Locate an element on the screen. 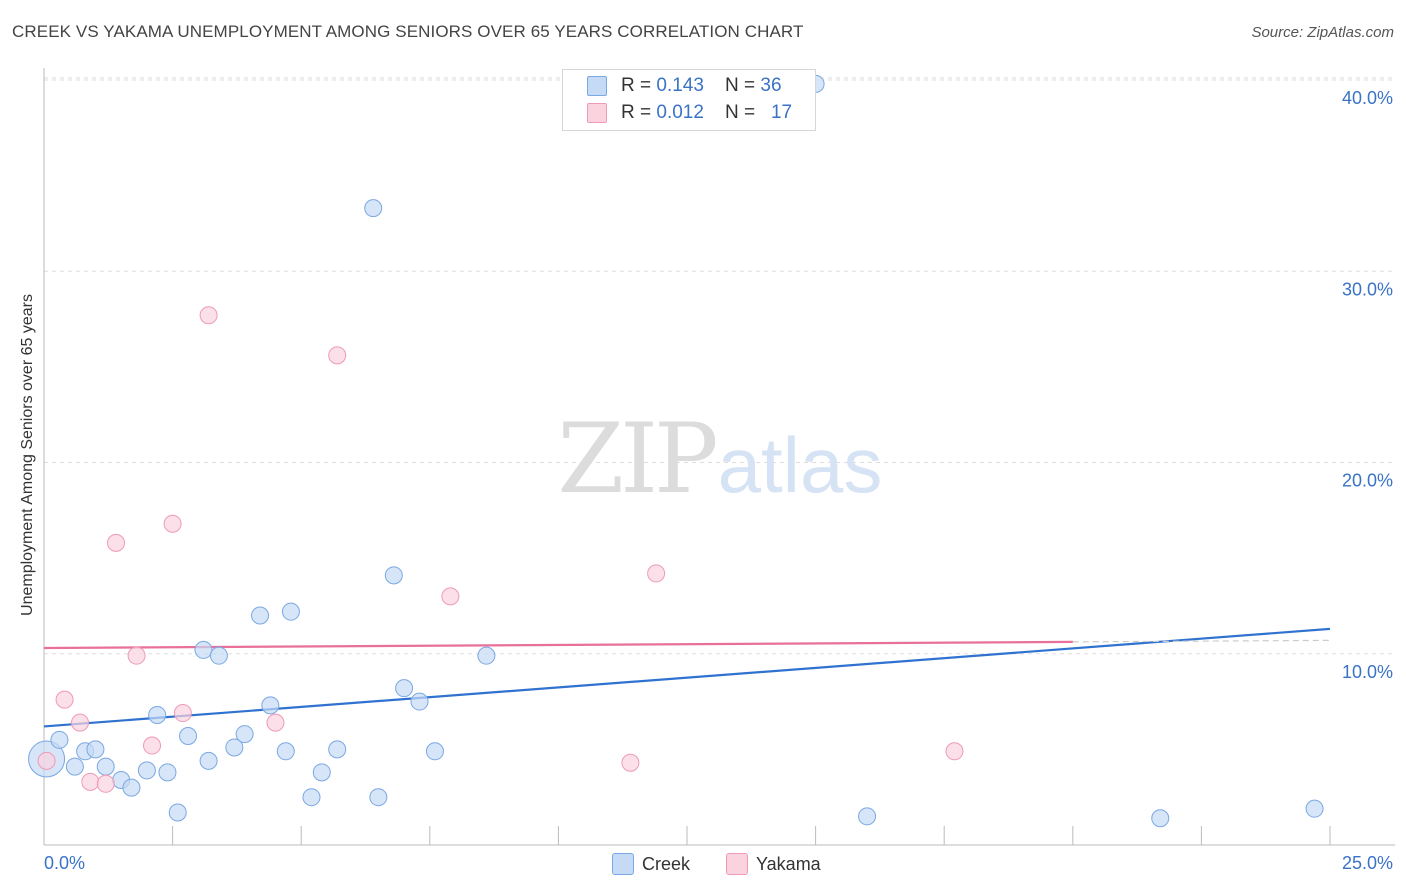  trend-line-creek is located at coordinates (687, 677).